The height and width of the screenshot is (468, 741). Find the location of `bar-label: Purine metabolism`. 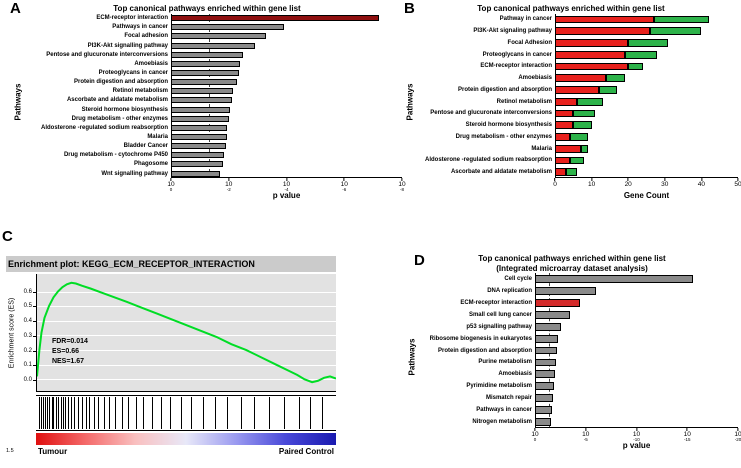

bar-label: Purine metabolism is located at coordinates (505, 362).